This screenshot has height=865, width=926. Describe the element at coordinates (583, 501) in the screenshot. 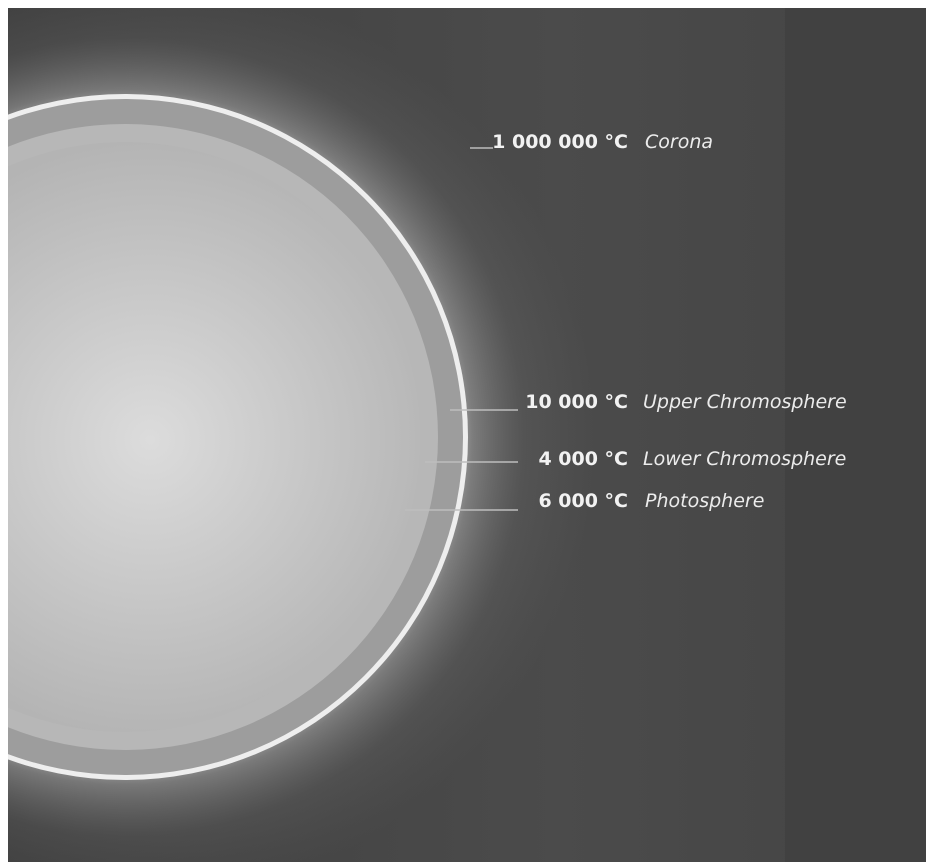

I see `temperature: 6 000 °C` at that location.